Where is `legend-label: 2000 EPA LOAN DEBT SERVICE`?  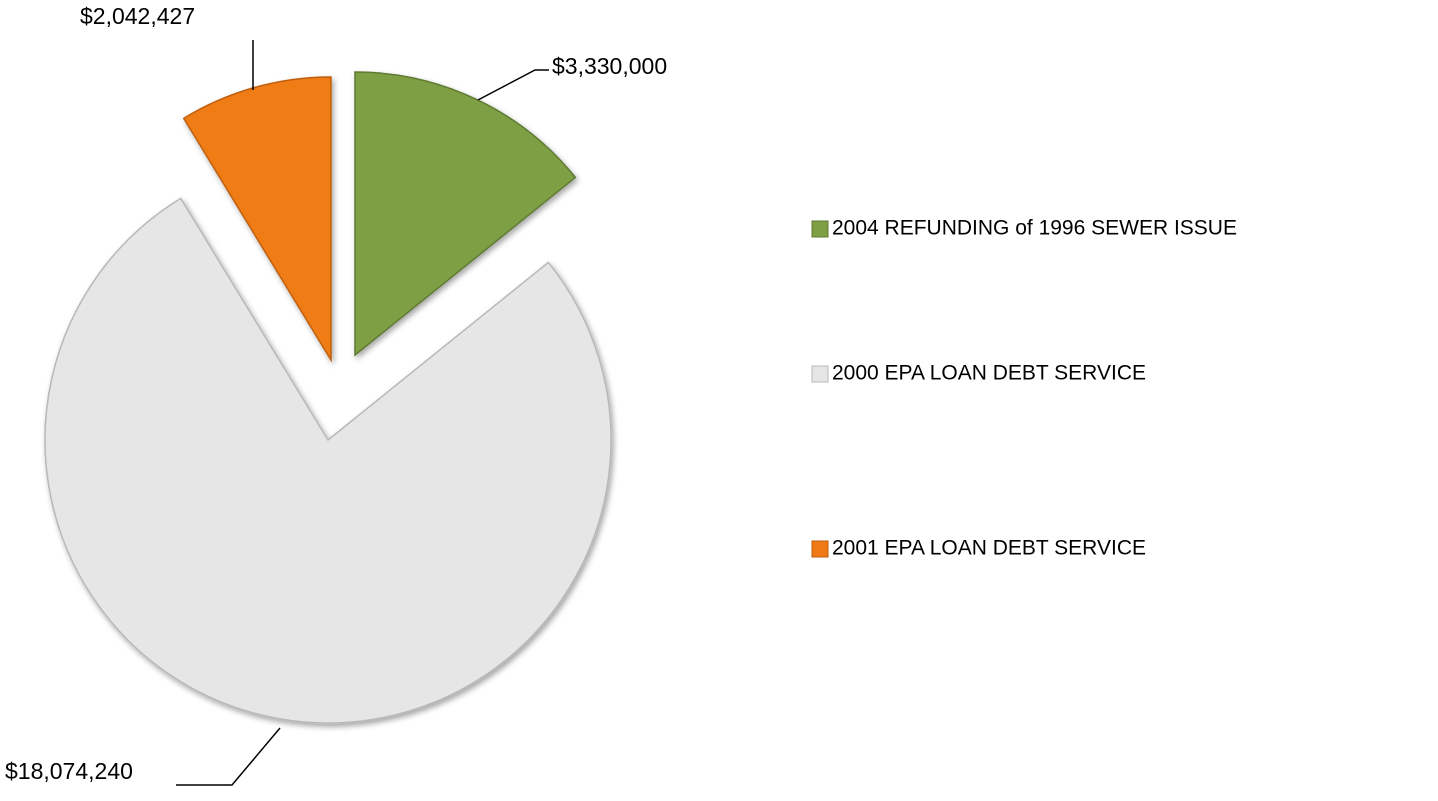
legend-label: 2000 EPA LOAN DEBT SERVICE is located at coordinates (989, 373).